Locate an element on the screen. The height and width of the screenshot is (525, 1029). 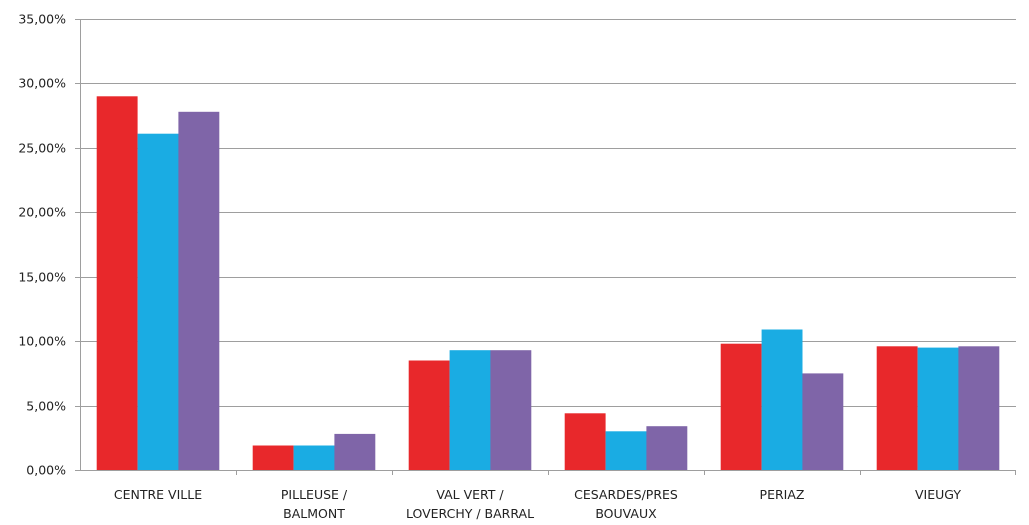
y-tick-label: 35,00% is located at coordinates (42, 19).